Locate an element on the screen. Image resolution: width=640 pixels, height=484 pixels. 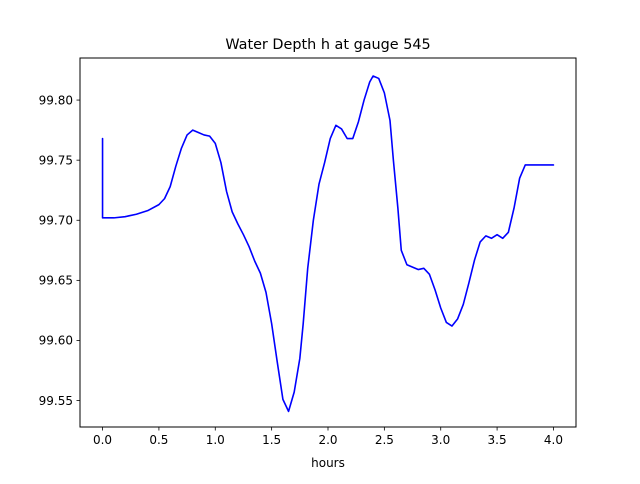
x-tick-label: 0.5 is located at coordinates (158, 440).